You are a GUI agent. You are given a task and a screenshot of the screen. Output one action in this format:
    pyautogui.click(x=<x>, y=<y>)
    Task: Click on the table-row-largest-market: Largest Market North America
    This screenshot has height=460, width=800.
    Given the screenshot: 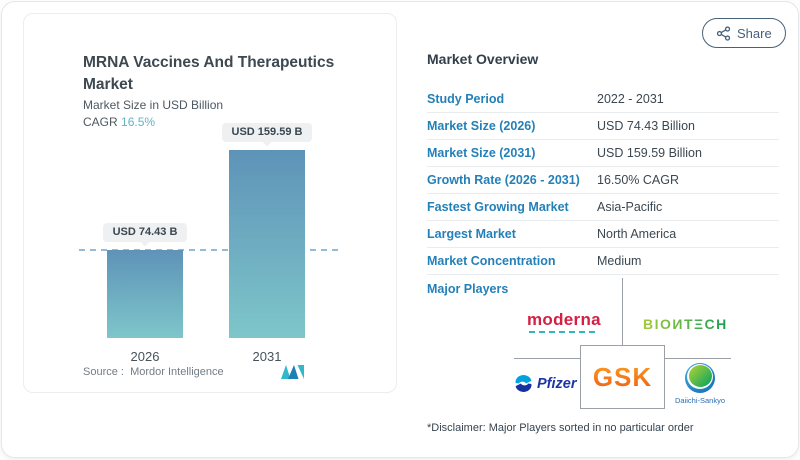 What is the action you would take?
    pyautogui.click(x=603, y=234)
    